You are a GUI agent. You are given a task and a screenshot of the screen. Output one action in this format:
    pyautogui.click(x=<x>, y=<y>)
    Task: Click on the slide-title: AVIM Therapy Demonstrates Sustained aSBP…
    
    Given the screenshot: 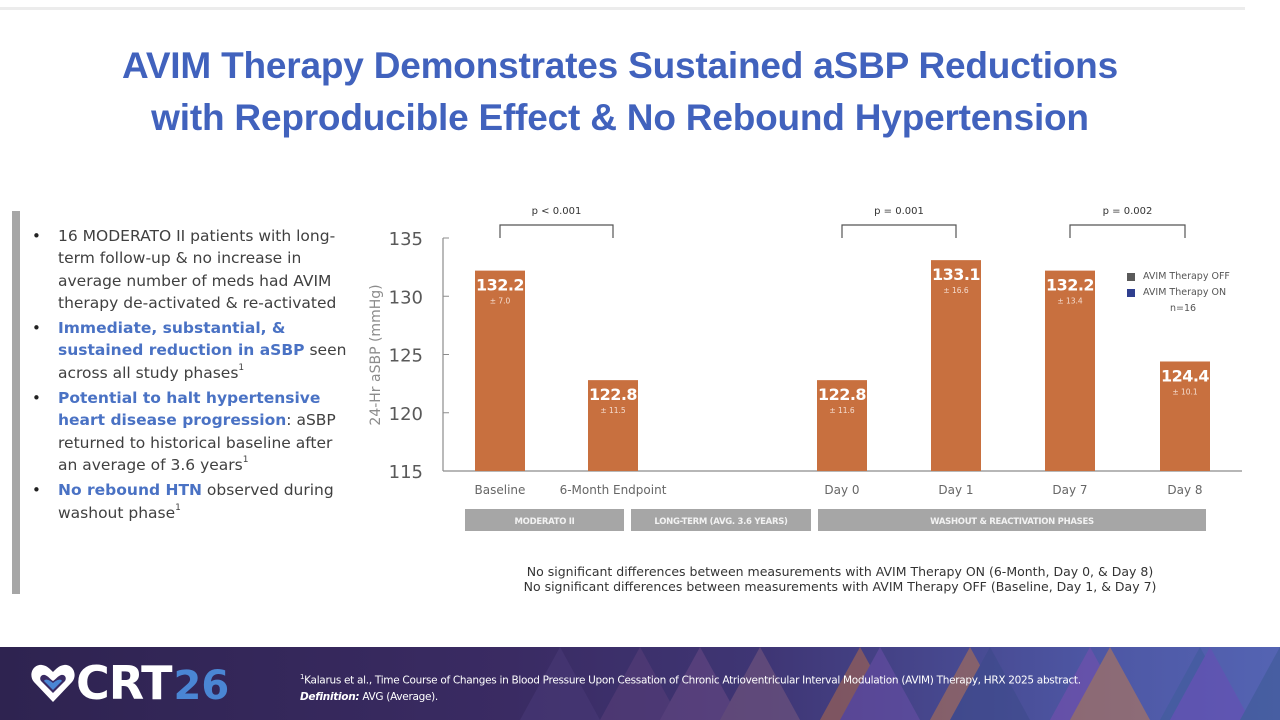 What is the action you would take?
    pyautogui.click(x=620, y=92)
    